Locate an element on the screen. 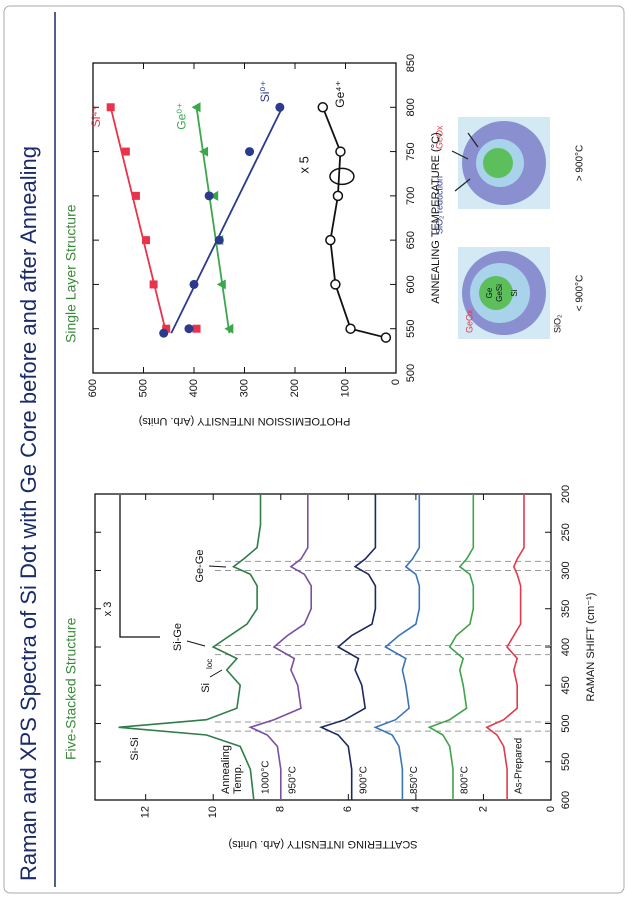 The image size is (628, 899). diagram-label: GeSi is located at coordinates (499, 293).